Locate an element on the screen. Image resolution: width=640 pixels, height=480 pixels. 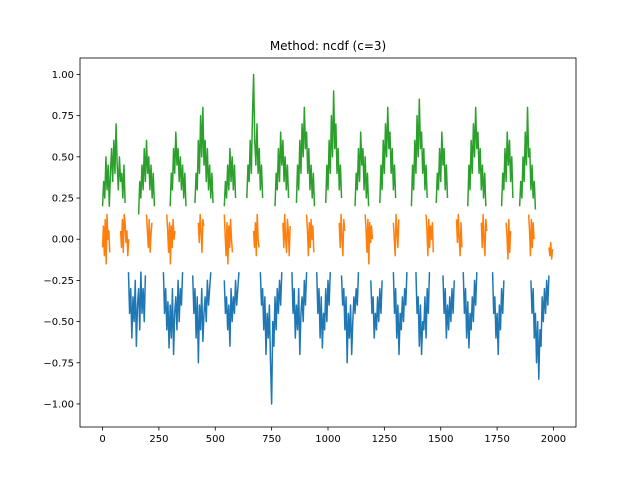
x-tick-label: 500 is located at coordinates (215, 439).